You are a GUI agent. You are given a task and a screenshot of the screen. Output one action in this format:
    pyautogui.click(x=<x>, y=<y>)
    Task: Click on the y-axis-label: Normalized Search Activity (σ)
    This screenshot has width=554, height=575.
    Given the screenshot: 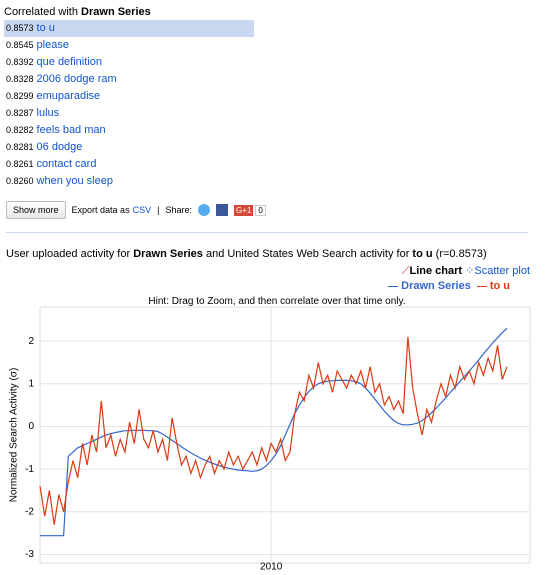 What is the action you would take?
    pyautogui.click(x=14, y=435)
    